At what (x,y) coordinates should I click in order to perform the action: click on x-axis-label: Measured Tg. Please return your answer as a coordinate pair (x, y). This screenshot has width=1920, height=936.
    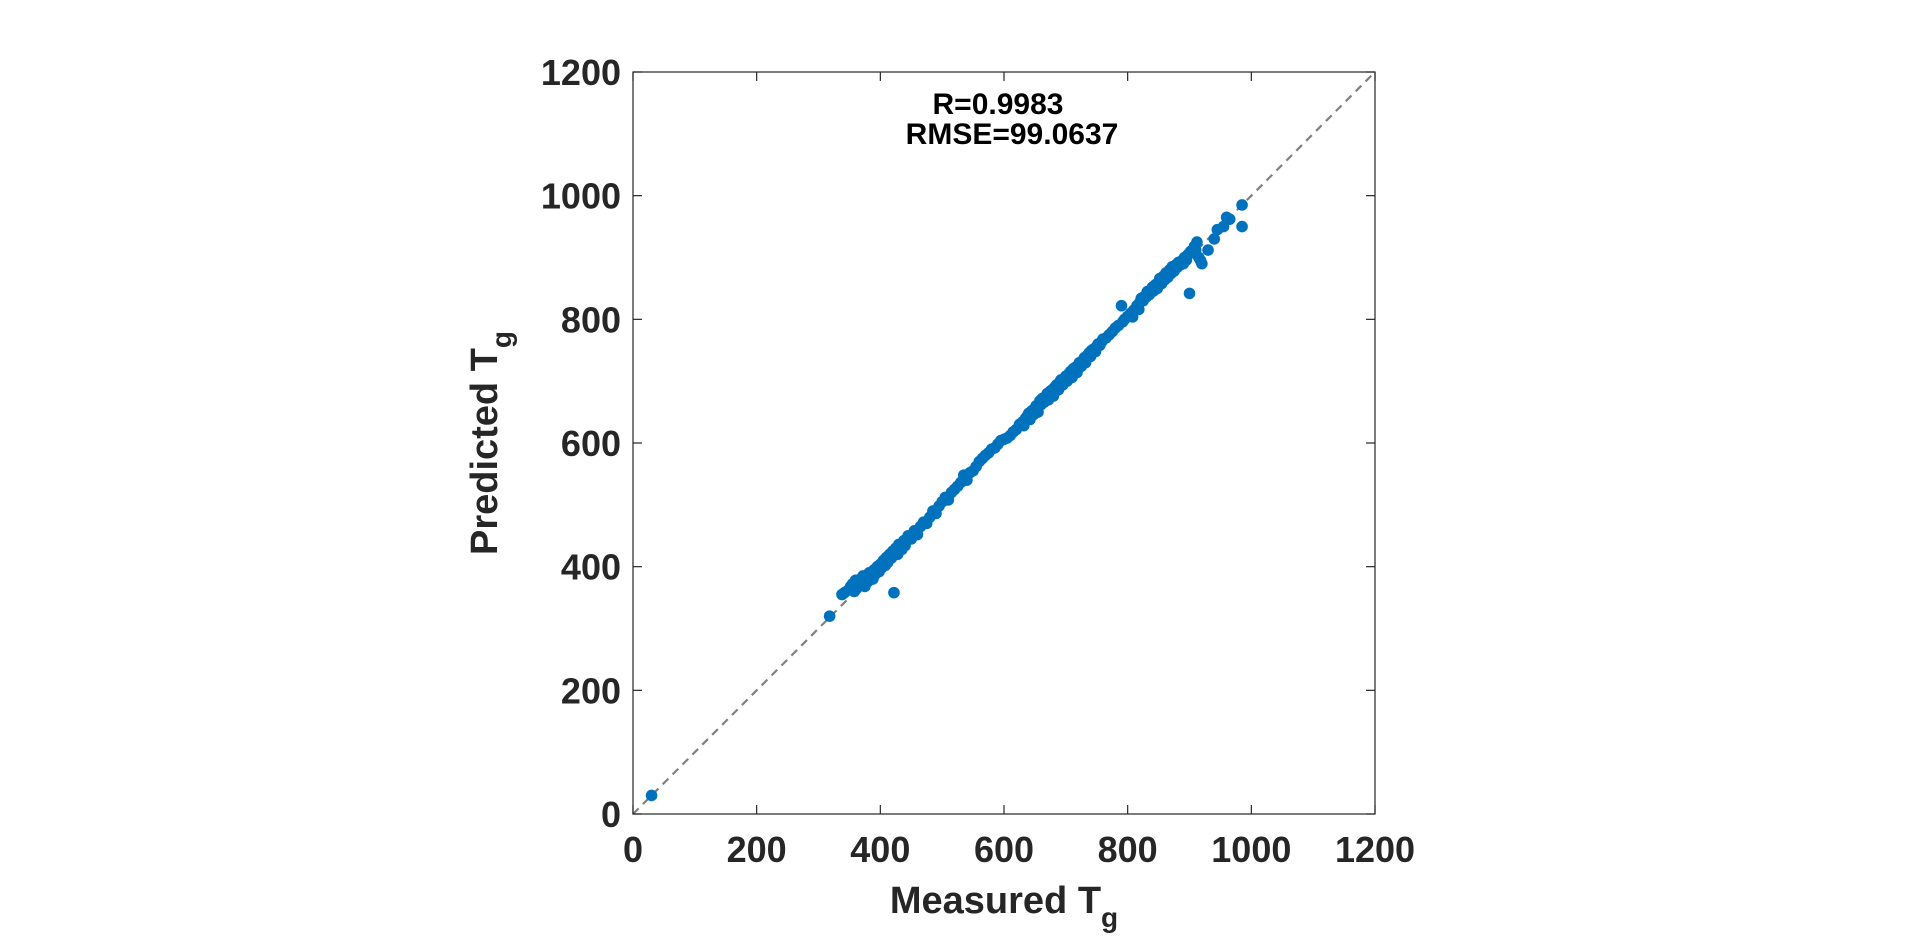
    Looking at the image, I should click on (1004, 906).